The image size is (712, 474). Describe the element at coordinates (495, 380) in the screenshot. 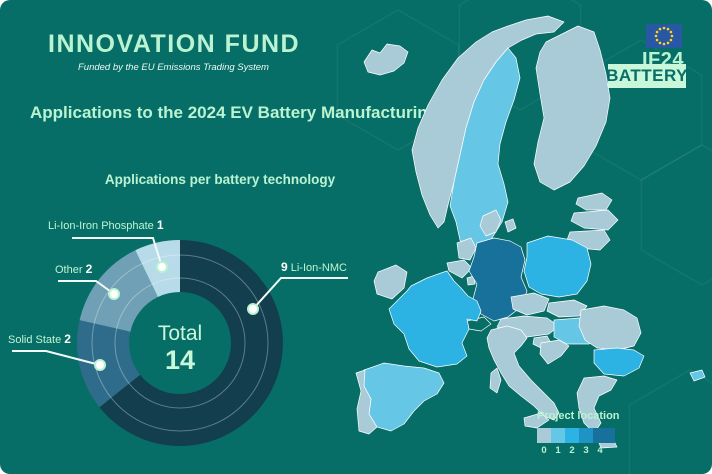

I see `country-sardinia` at that location.